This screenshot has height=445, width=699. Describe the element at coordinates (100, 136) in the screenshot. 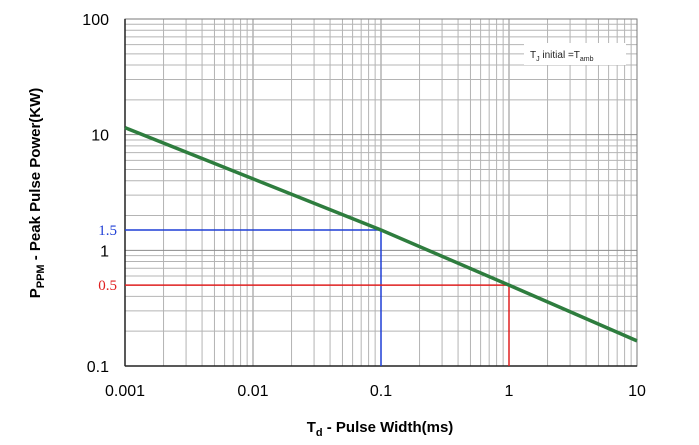

I see `y-tick-label: 10` at that location.